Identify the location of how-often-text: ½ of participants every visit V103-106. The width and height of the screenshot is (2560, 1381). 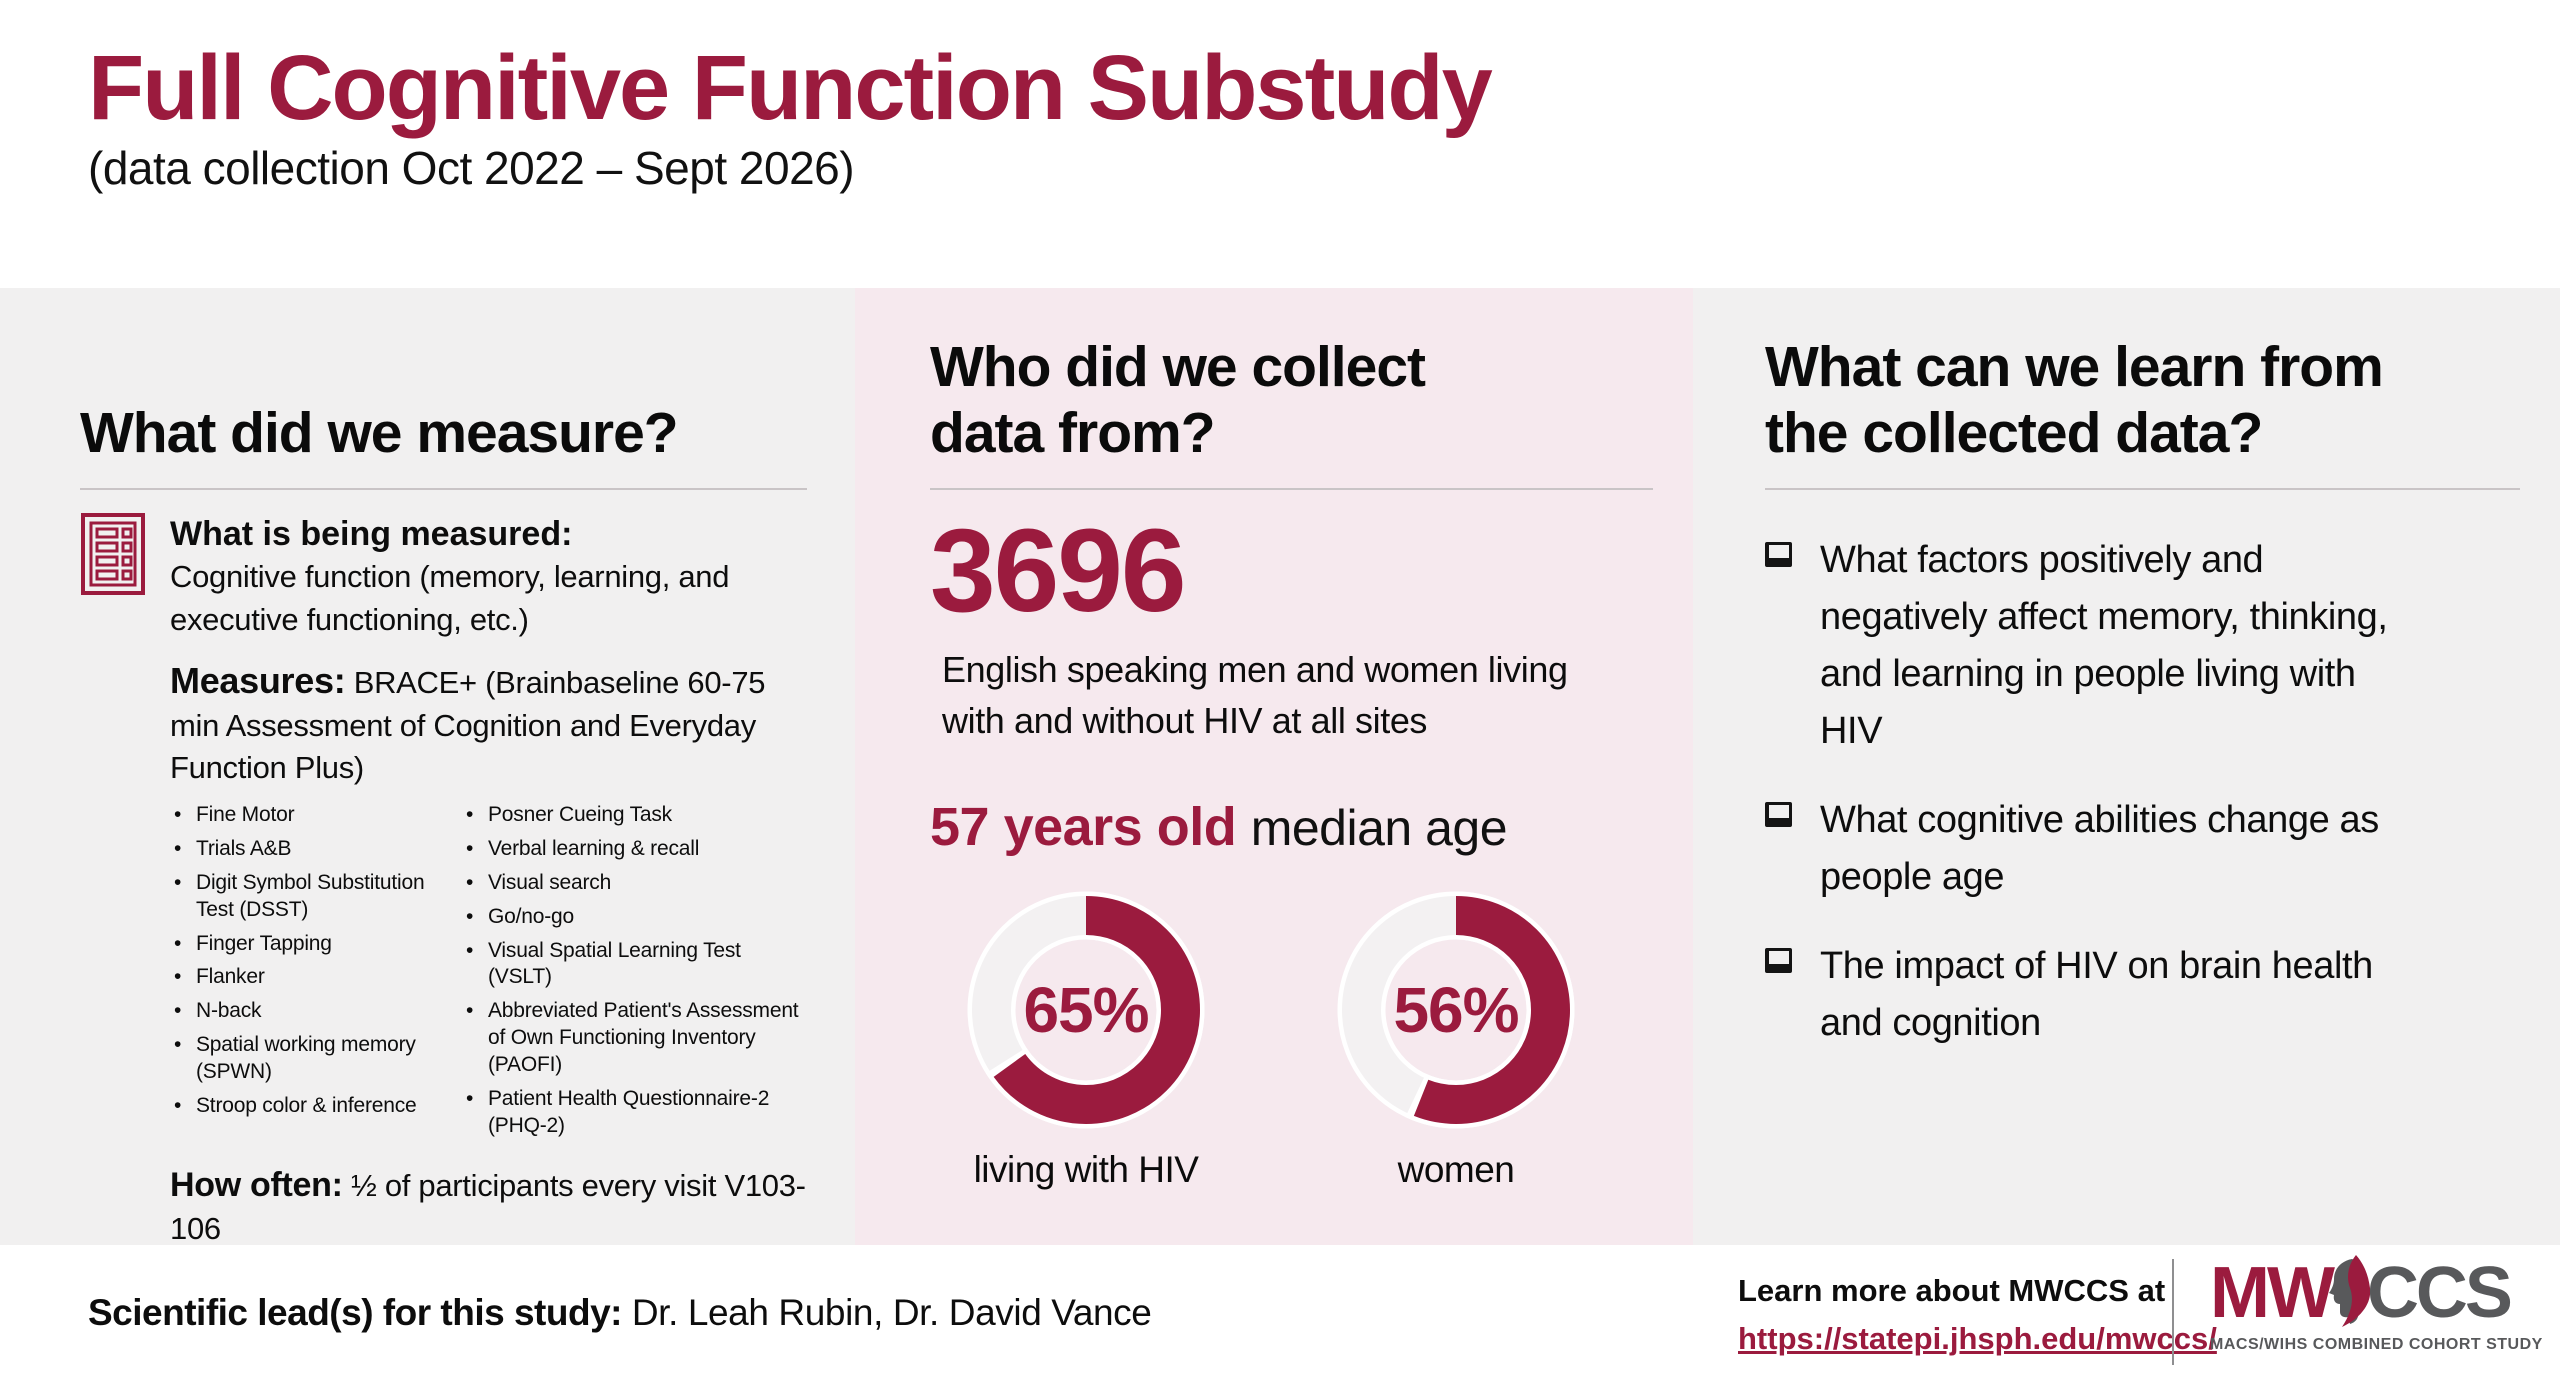
(488, 1206).